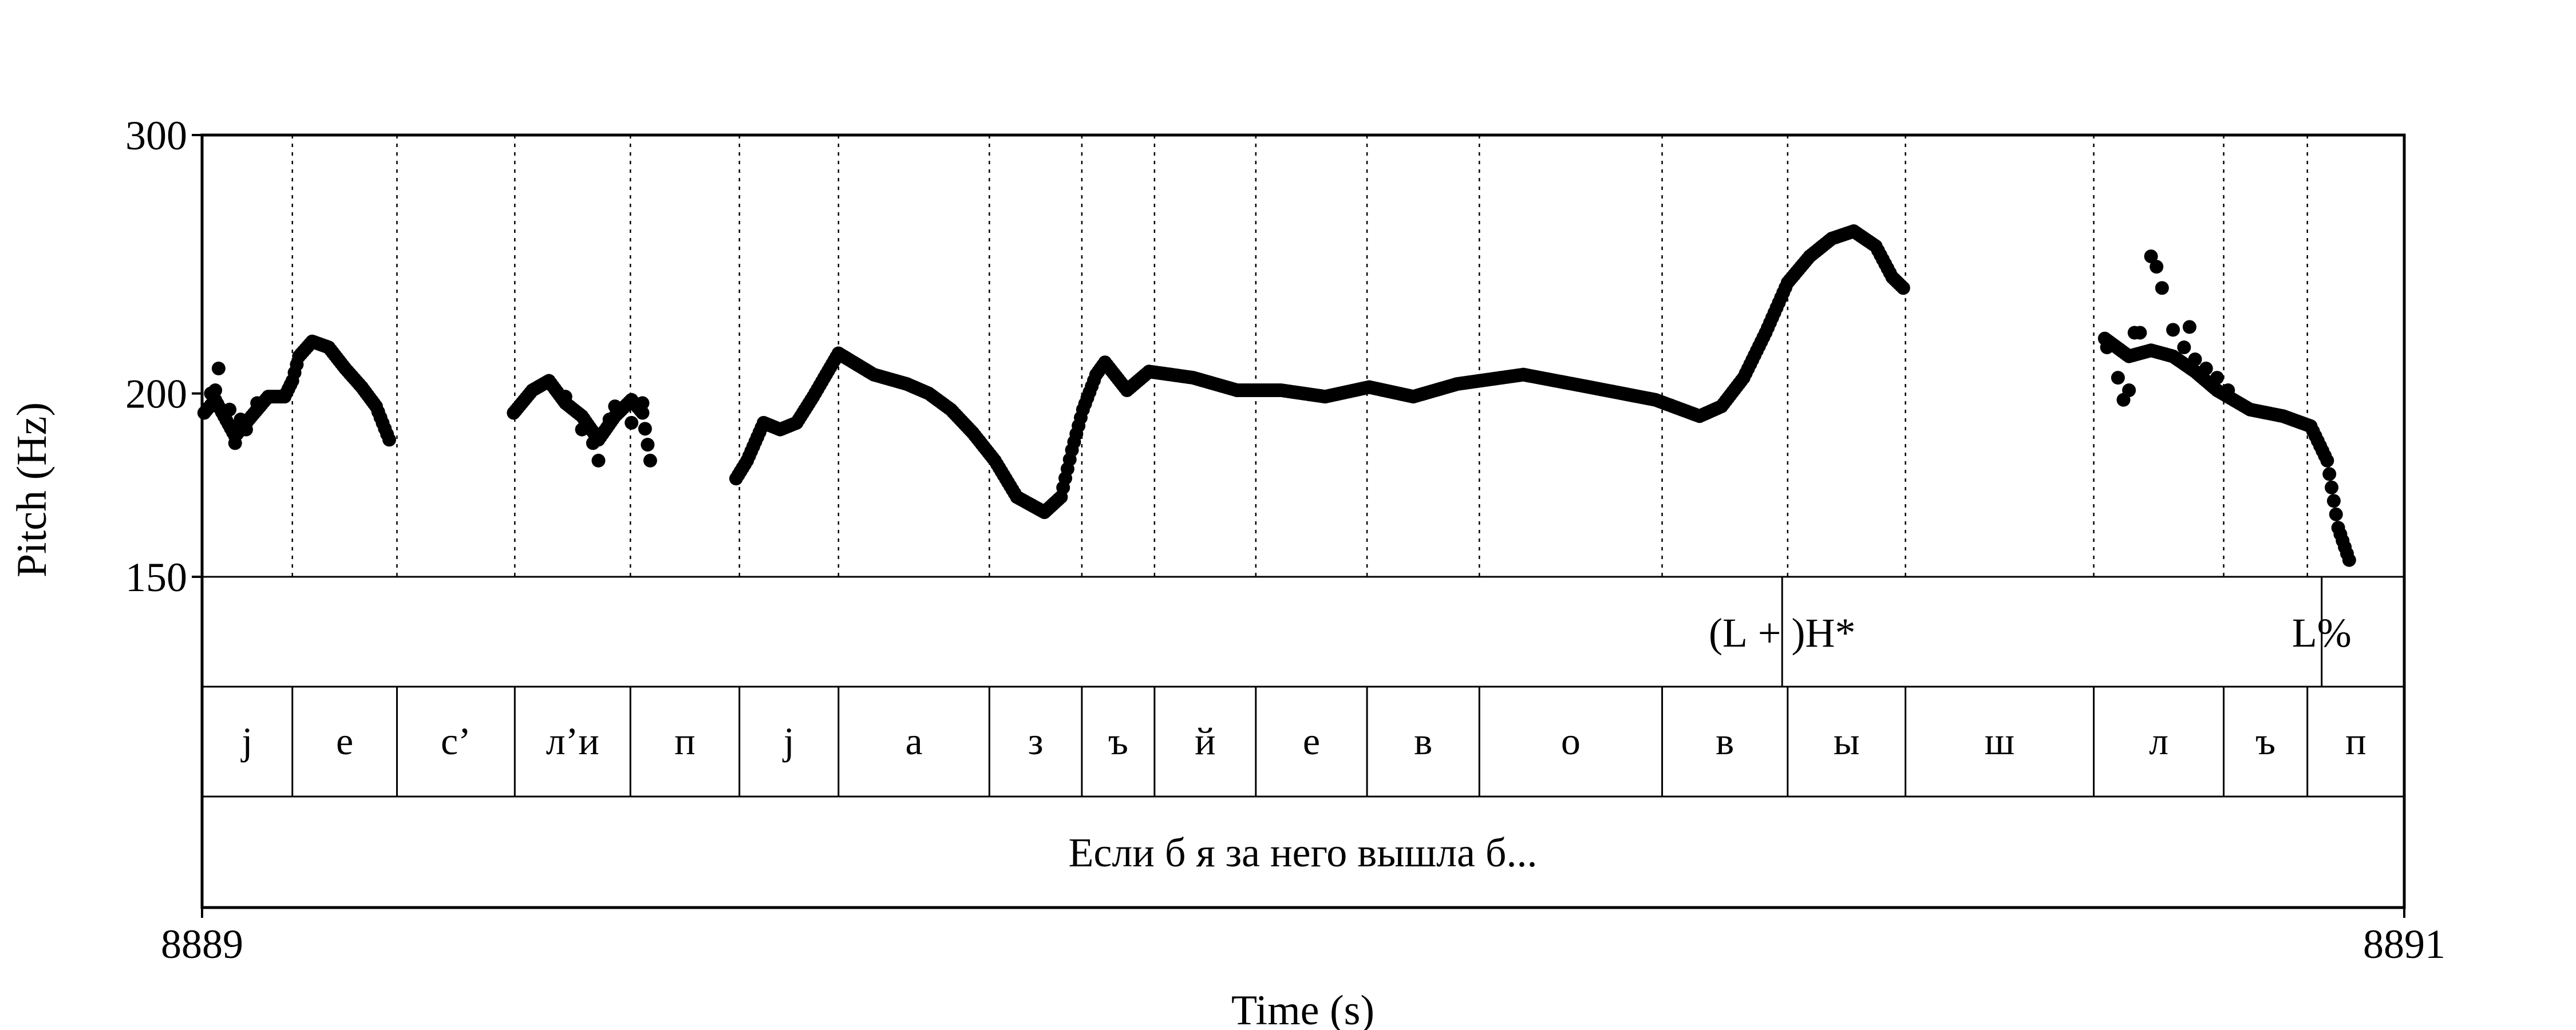  What do you see at coordinates (2404, 944) in the screenshot?
I see `x-tick-label: 8891` at bounding box center [2404, 944].